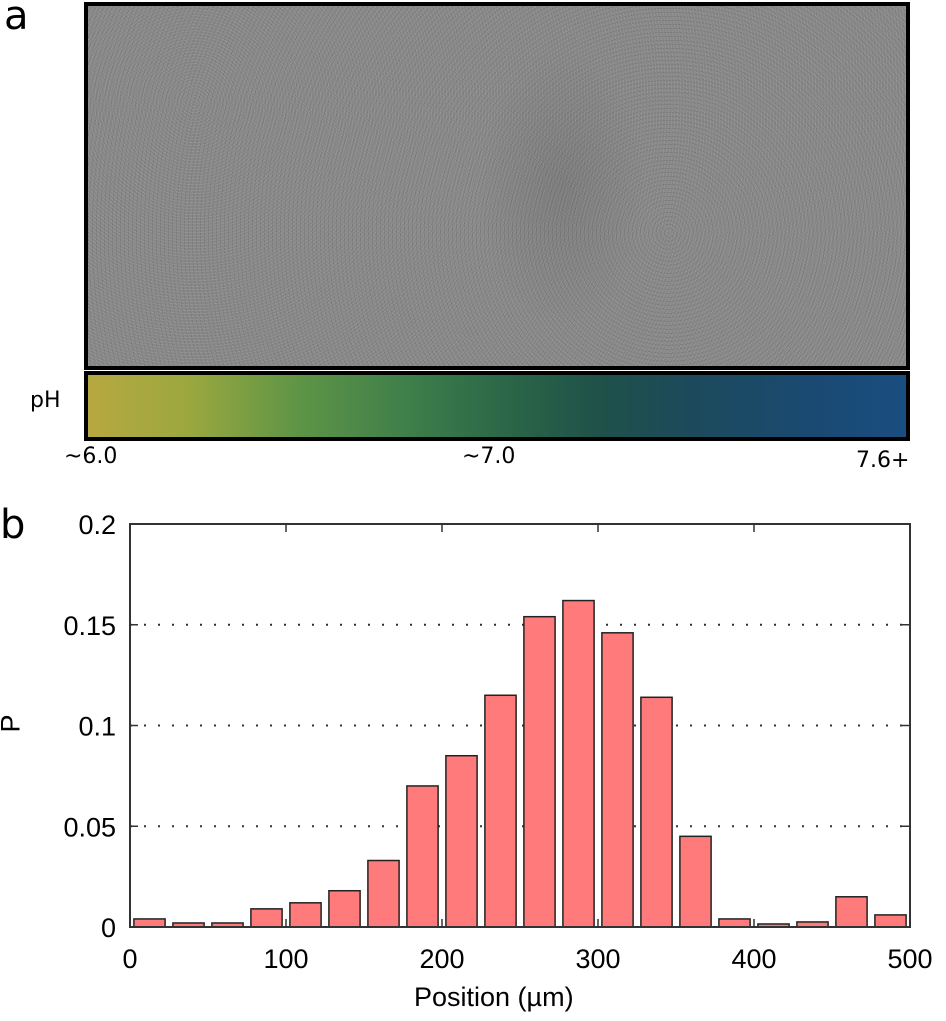  I want to click on y-tick-label: 0.1, so click(97, 727).